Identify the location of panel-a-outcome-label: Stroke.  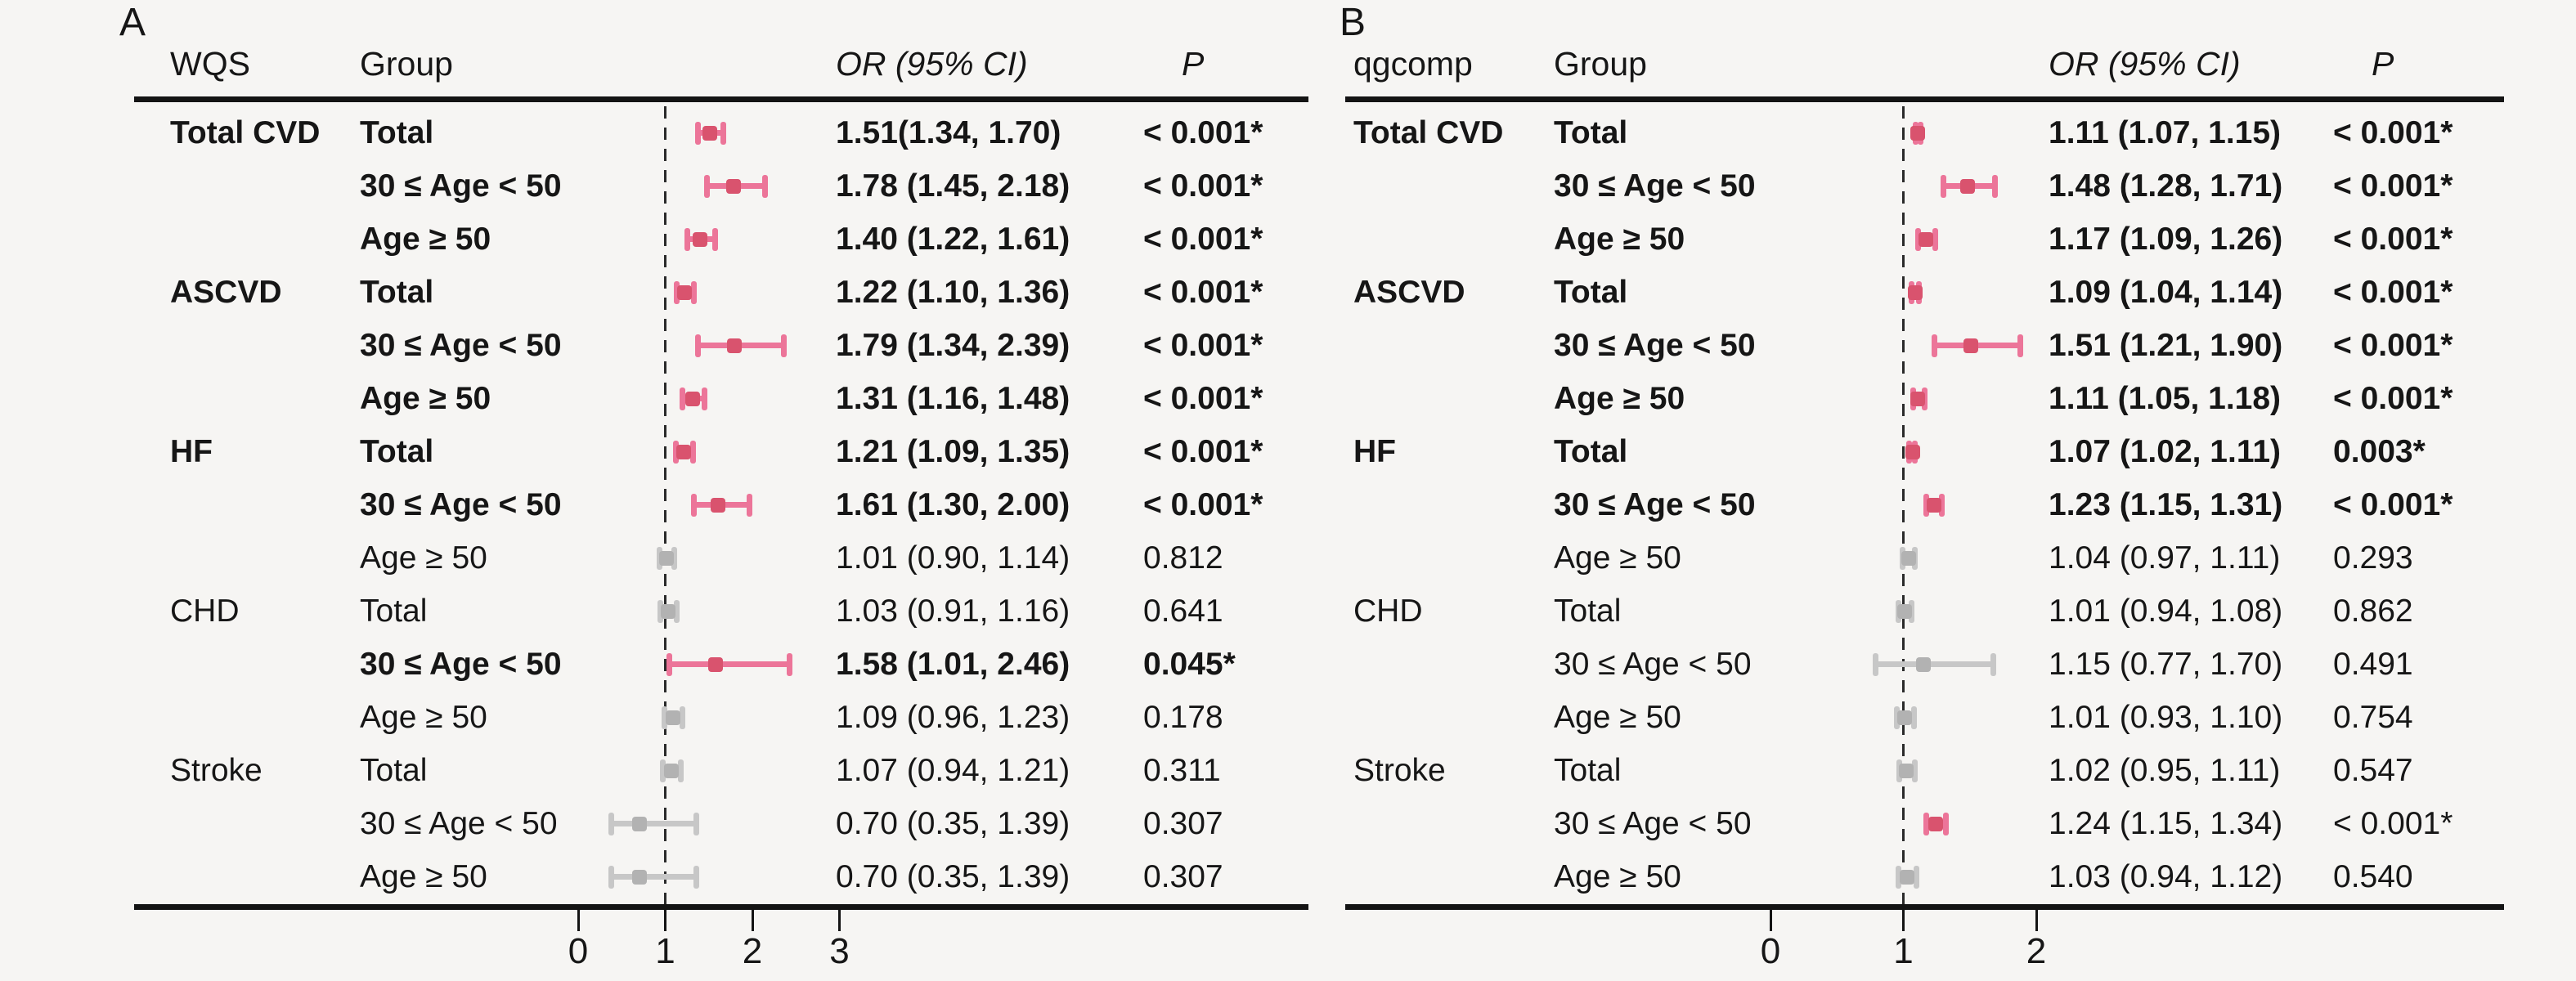
(216, 771).